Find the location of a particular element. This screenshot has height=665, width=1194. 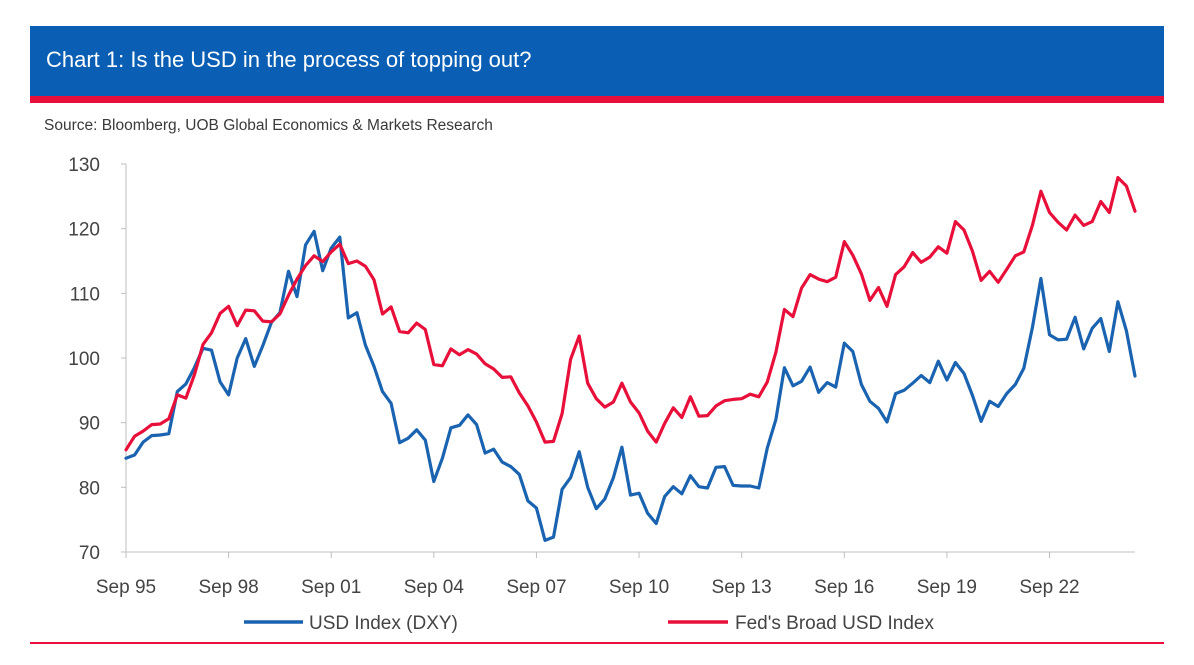

x-tick-label: Sep 95 is located at coordinates (126, 587).